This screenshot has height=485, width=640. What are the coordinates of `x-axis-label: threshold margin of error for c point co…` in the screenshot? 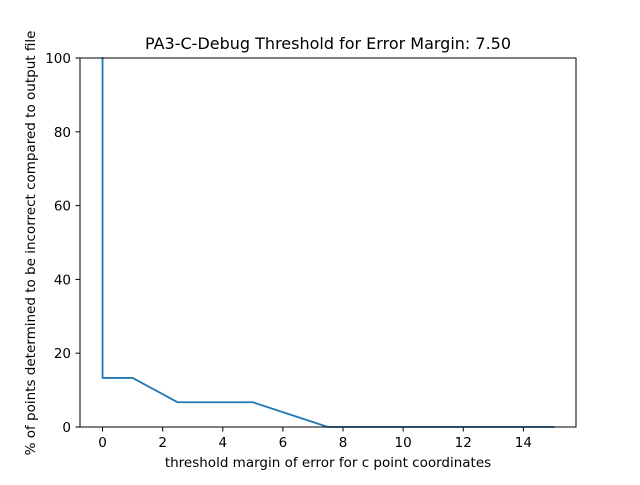 It's located at (328, 463).